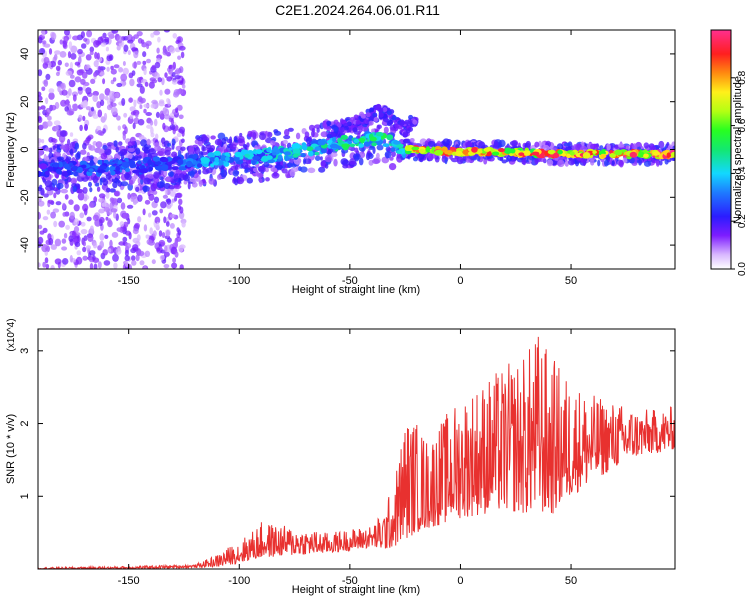  Describe the element at coordinates (742, 173) in the screenshot. I see `colorbar-tick-label: 0.4` at that location.